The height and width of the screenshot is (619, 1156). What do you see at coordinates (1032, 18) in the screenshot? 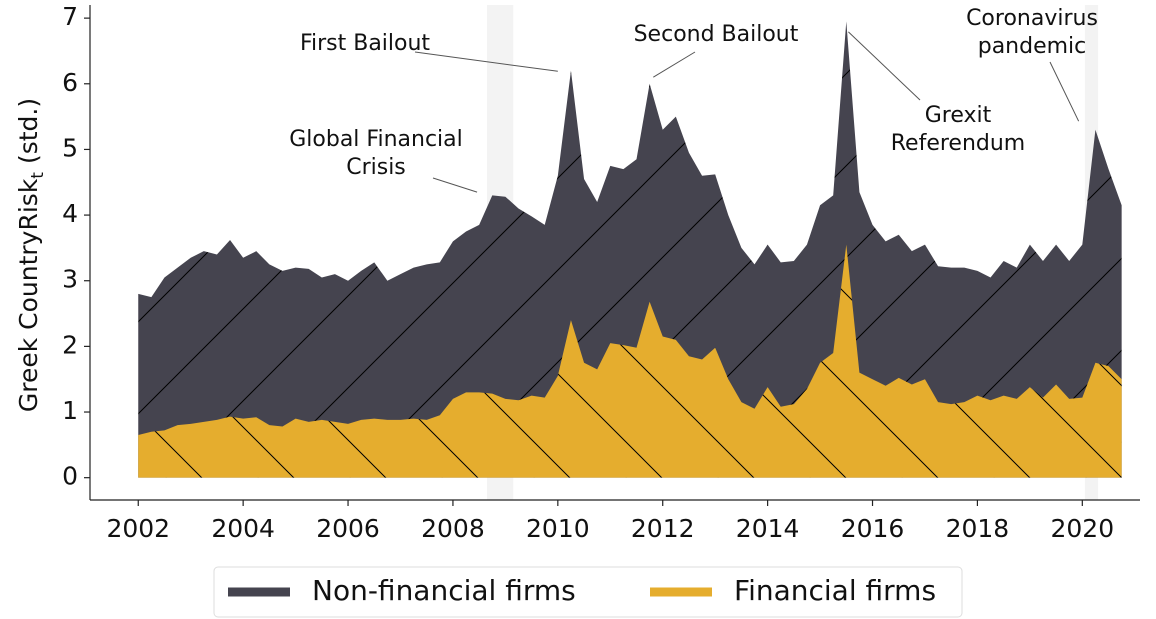
I see `annotation-text: Coronavirus` at bounding box center [1032, 18].